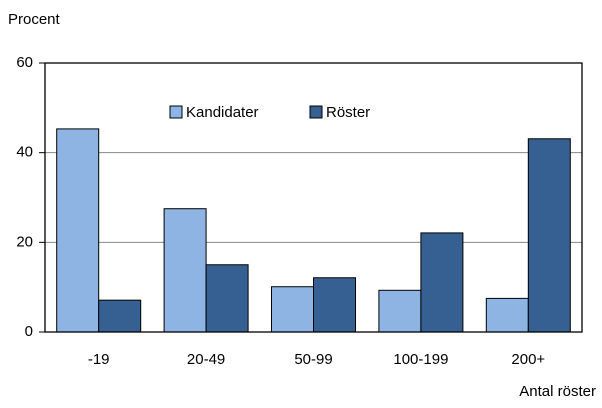 This screenshot has height=408, width=602. What do you see at coordinates (24, 62) in the screenshot?
I see `y-tick-label: 60` at bounding box center [24, 62].